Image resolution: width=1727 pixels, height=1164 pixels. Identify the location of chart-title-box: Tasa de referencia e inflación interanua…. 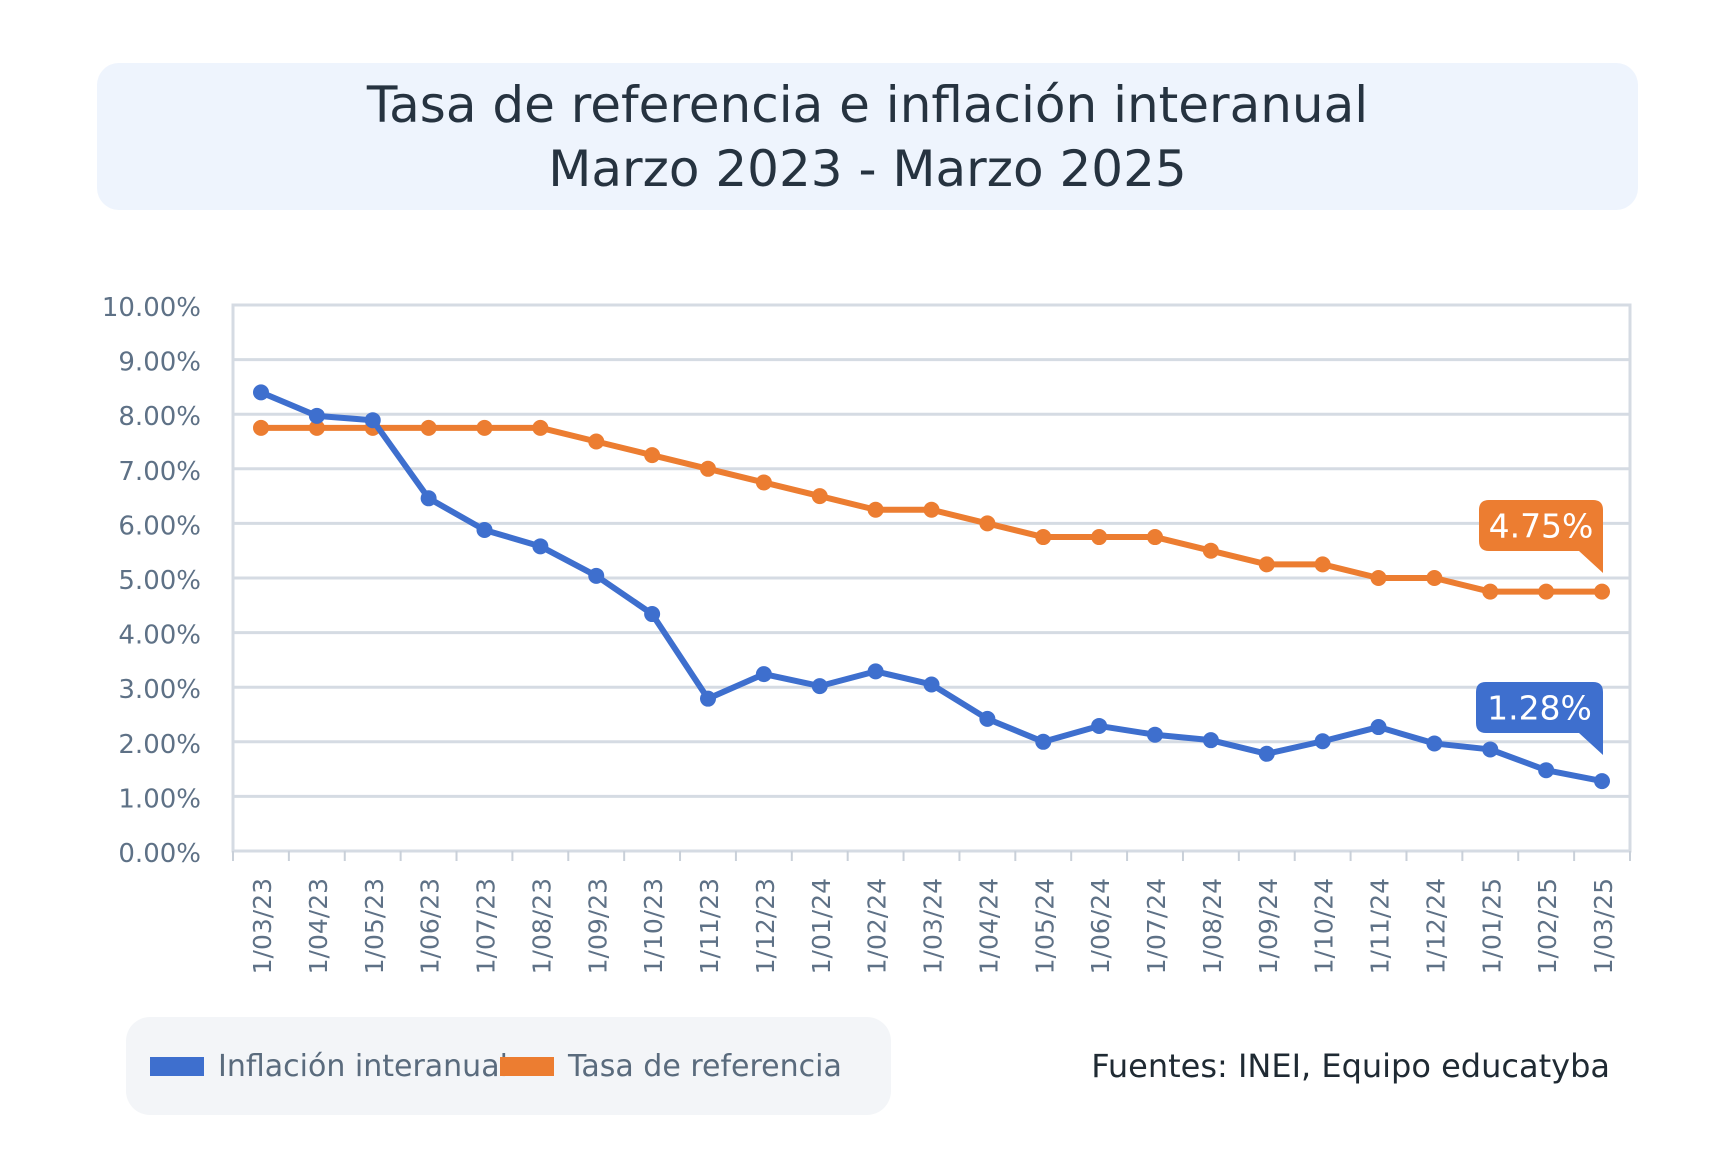
(867, 136).